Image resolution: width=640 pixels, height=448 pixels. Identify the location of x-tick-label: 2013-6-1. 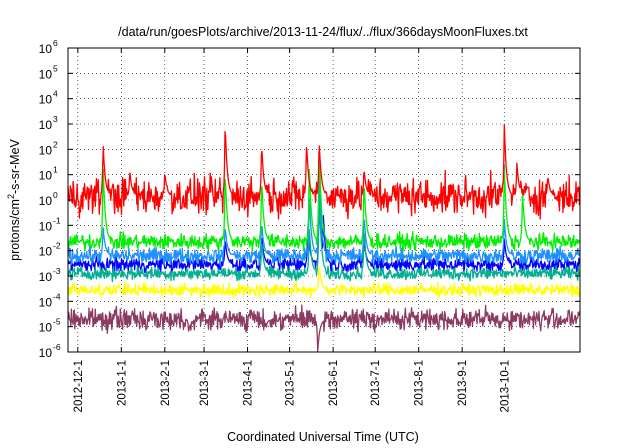
(334, 383).